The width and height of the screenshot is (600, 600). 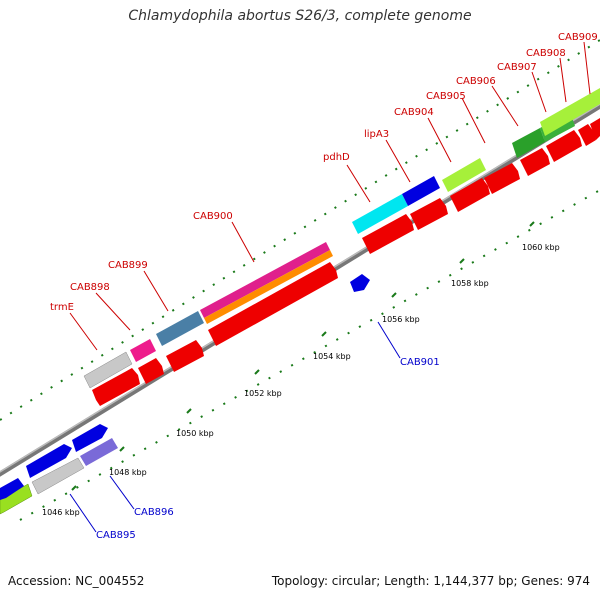 I want to click on scale-label: 1056 kbp, so click(x=401, y=319).